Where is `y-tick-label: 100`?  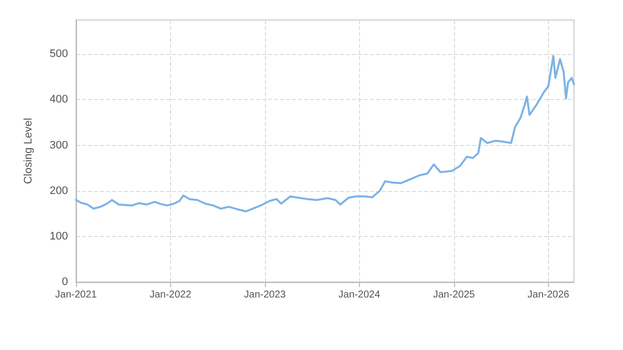 y-tick-label: 100 is located at coordinates (59, 236).